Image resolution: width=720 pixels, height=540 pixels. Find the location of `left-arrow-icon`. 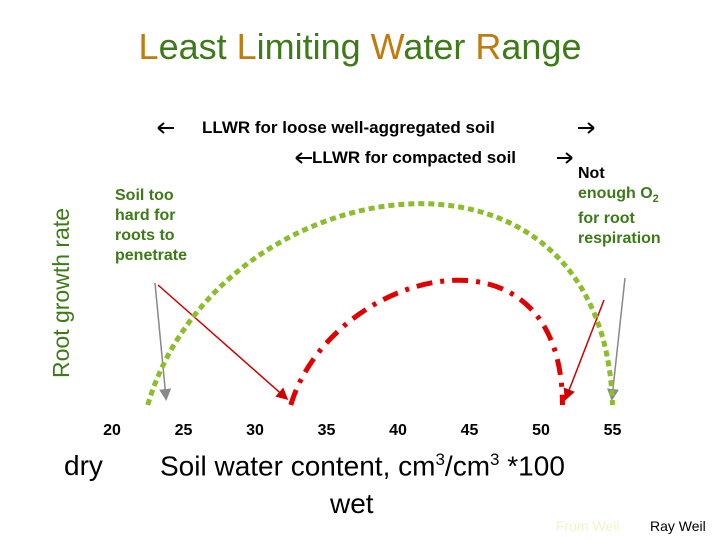

left-arrow-icon is located at coordinates (165, 128).